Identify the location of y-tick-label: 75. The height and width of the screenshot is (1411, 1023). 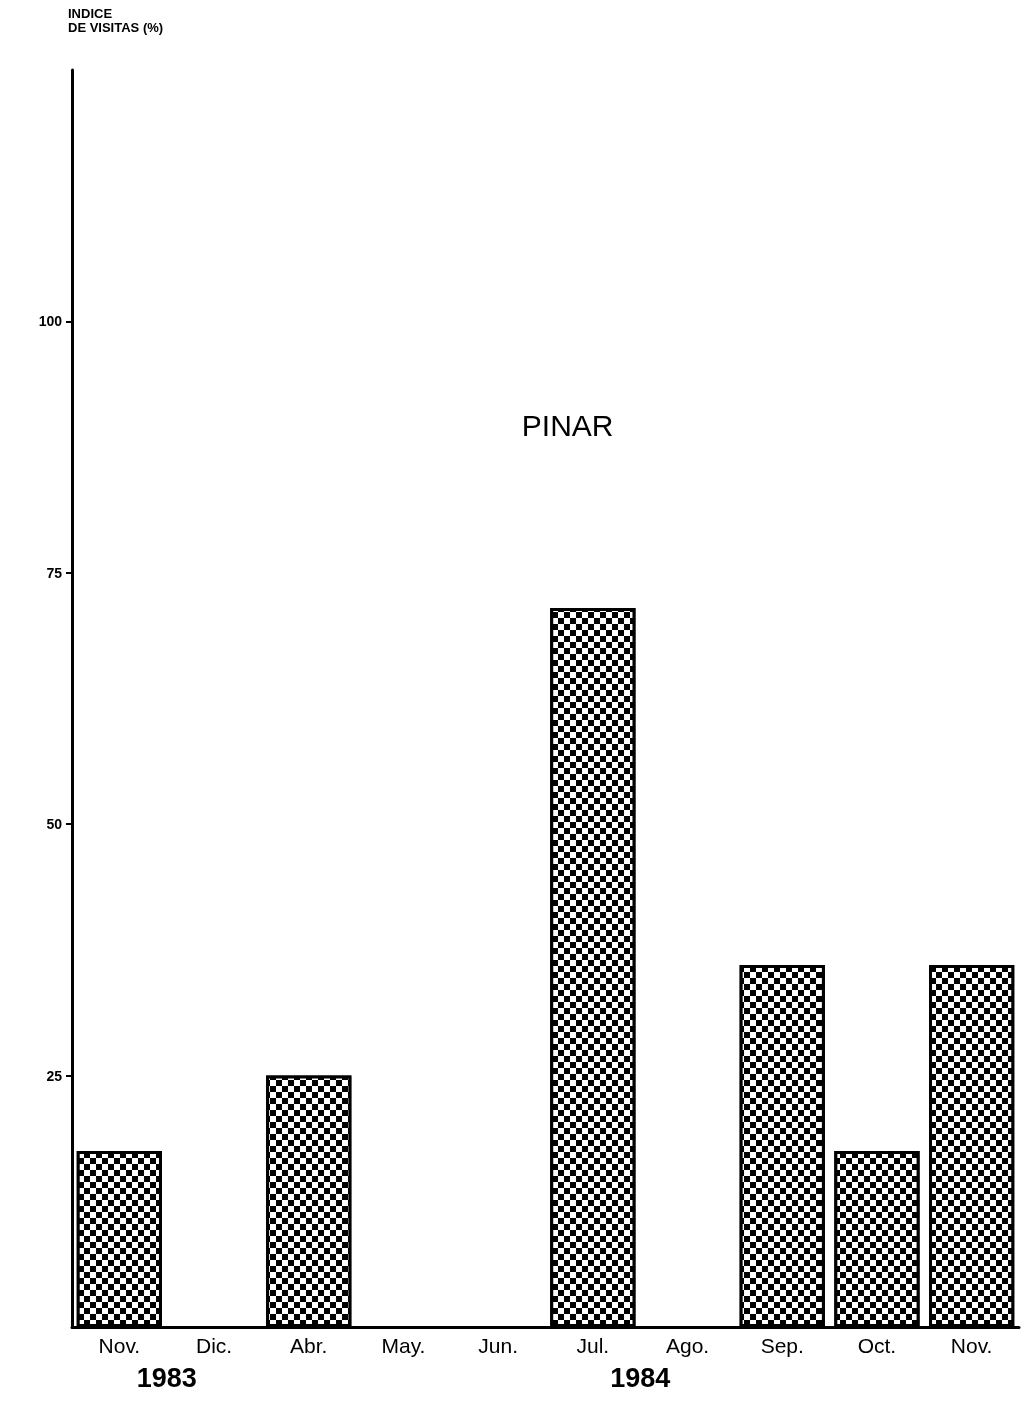
(54, 572).